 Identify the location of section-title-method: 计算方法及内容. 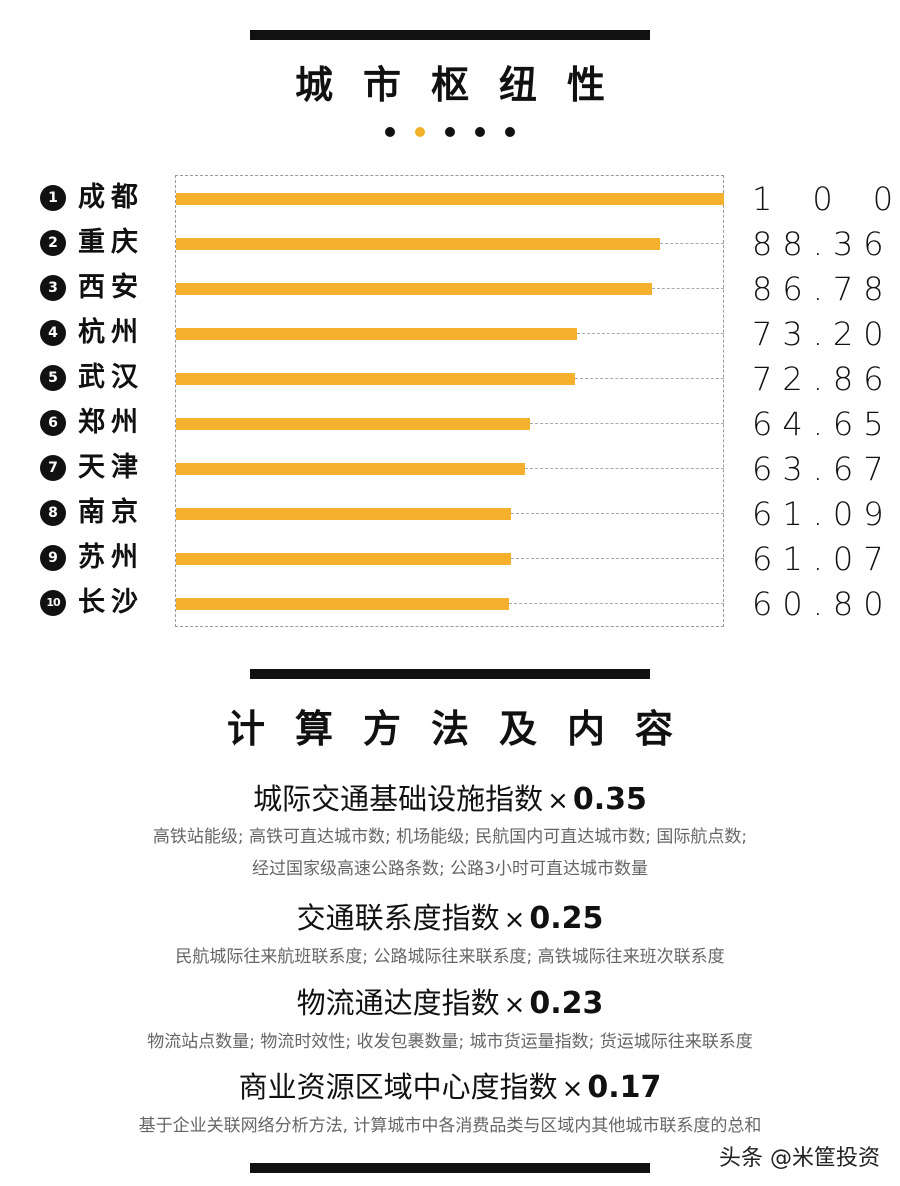
(464, 729).